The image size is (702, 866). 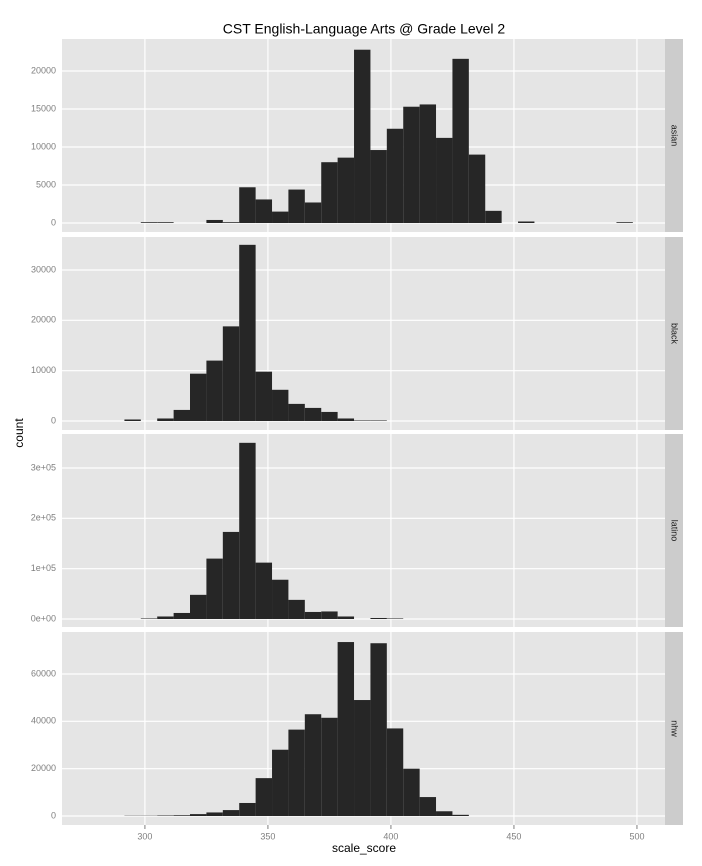 I want to click on y-tick-label: 30000, so click(x=43, y=269).